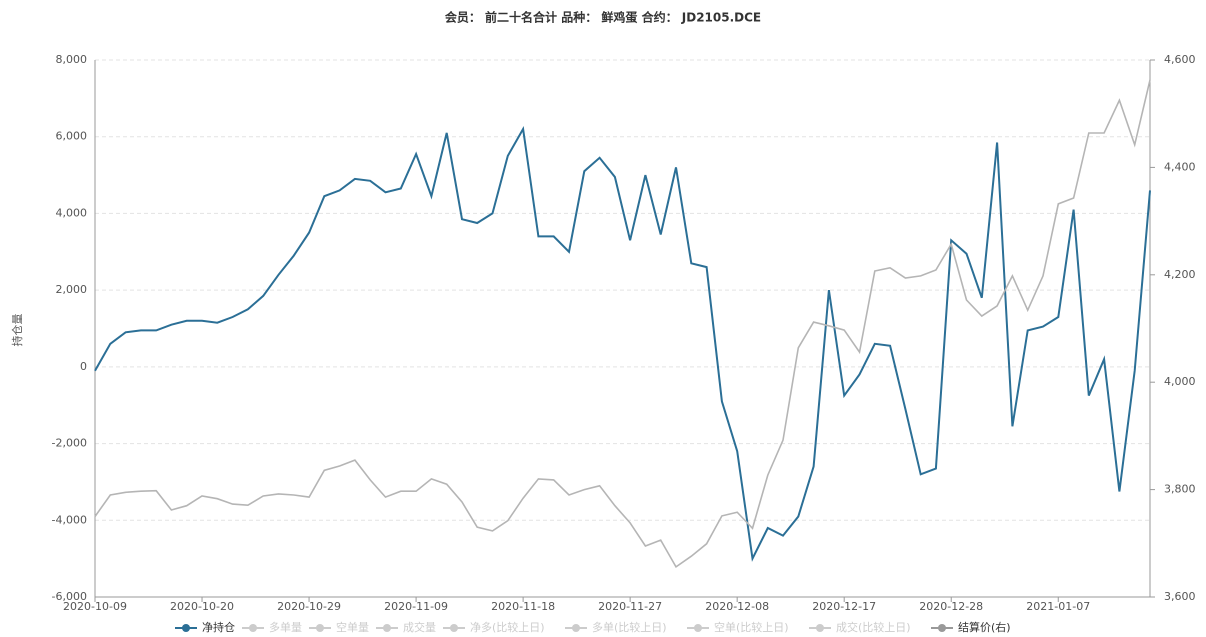 This screenshot has height=637, width=1206. Describe the element at coordinates (69, 443) in the screenshot. I see `y-tick-label: -2,000` at that location.